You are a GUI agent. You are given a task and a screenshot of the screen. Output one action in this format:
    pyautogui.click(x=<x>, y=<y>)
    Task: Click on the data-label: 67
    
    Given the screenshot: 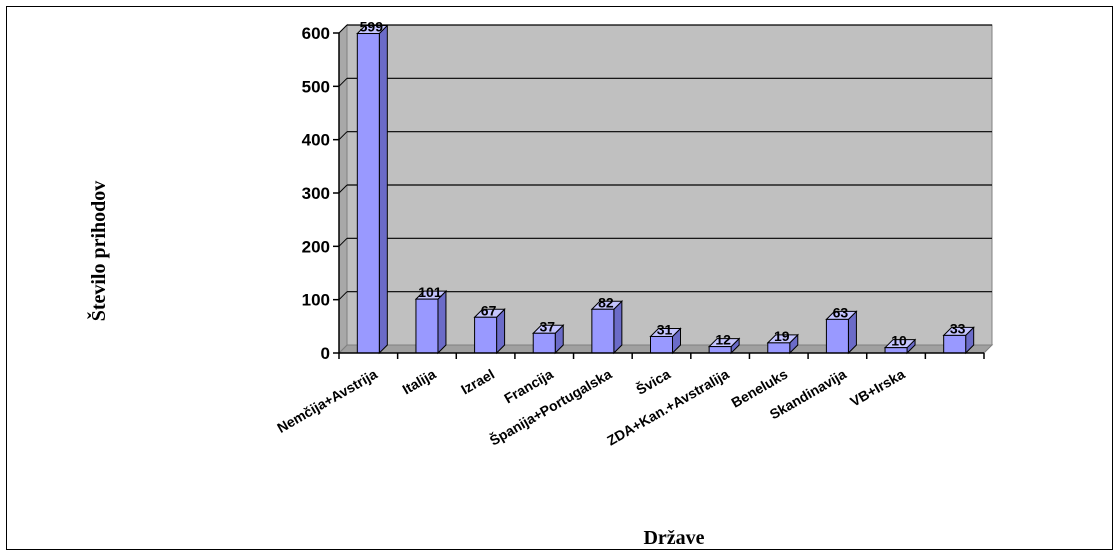 What is the action you would take?
    pyautogui.click(x=489, y=310)
    